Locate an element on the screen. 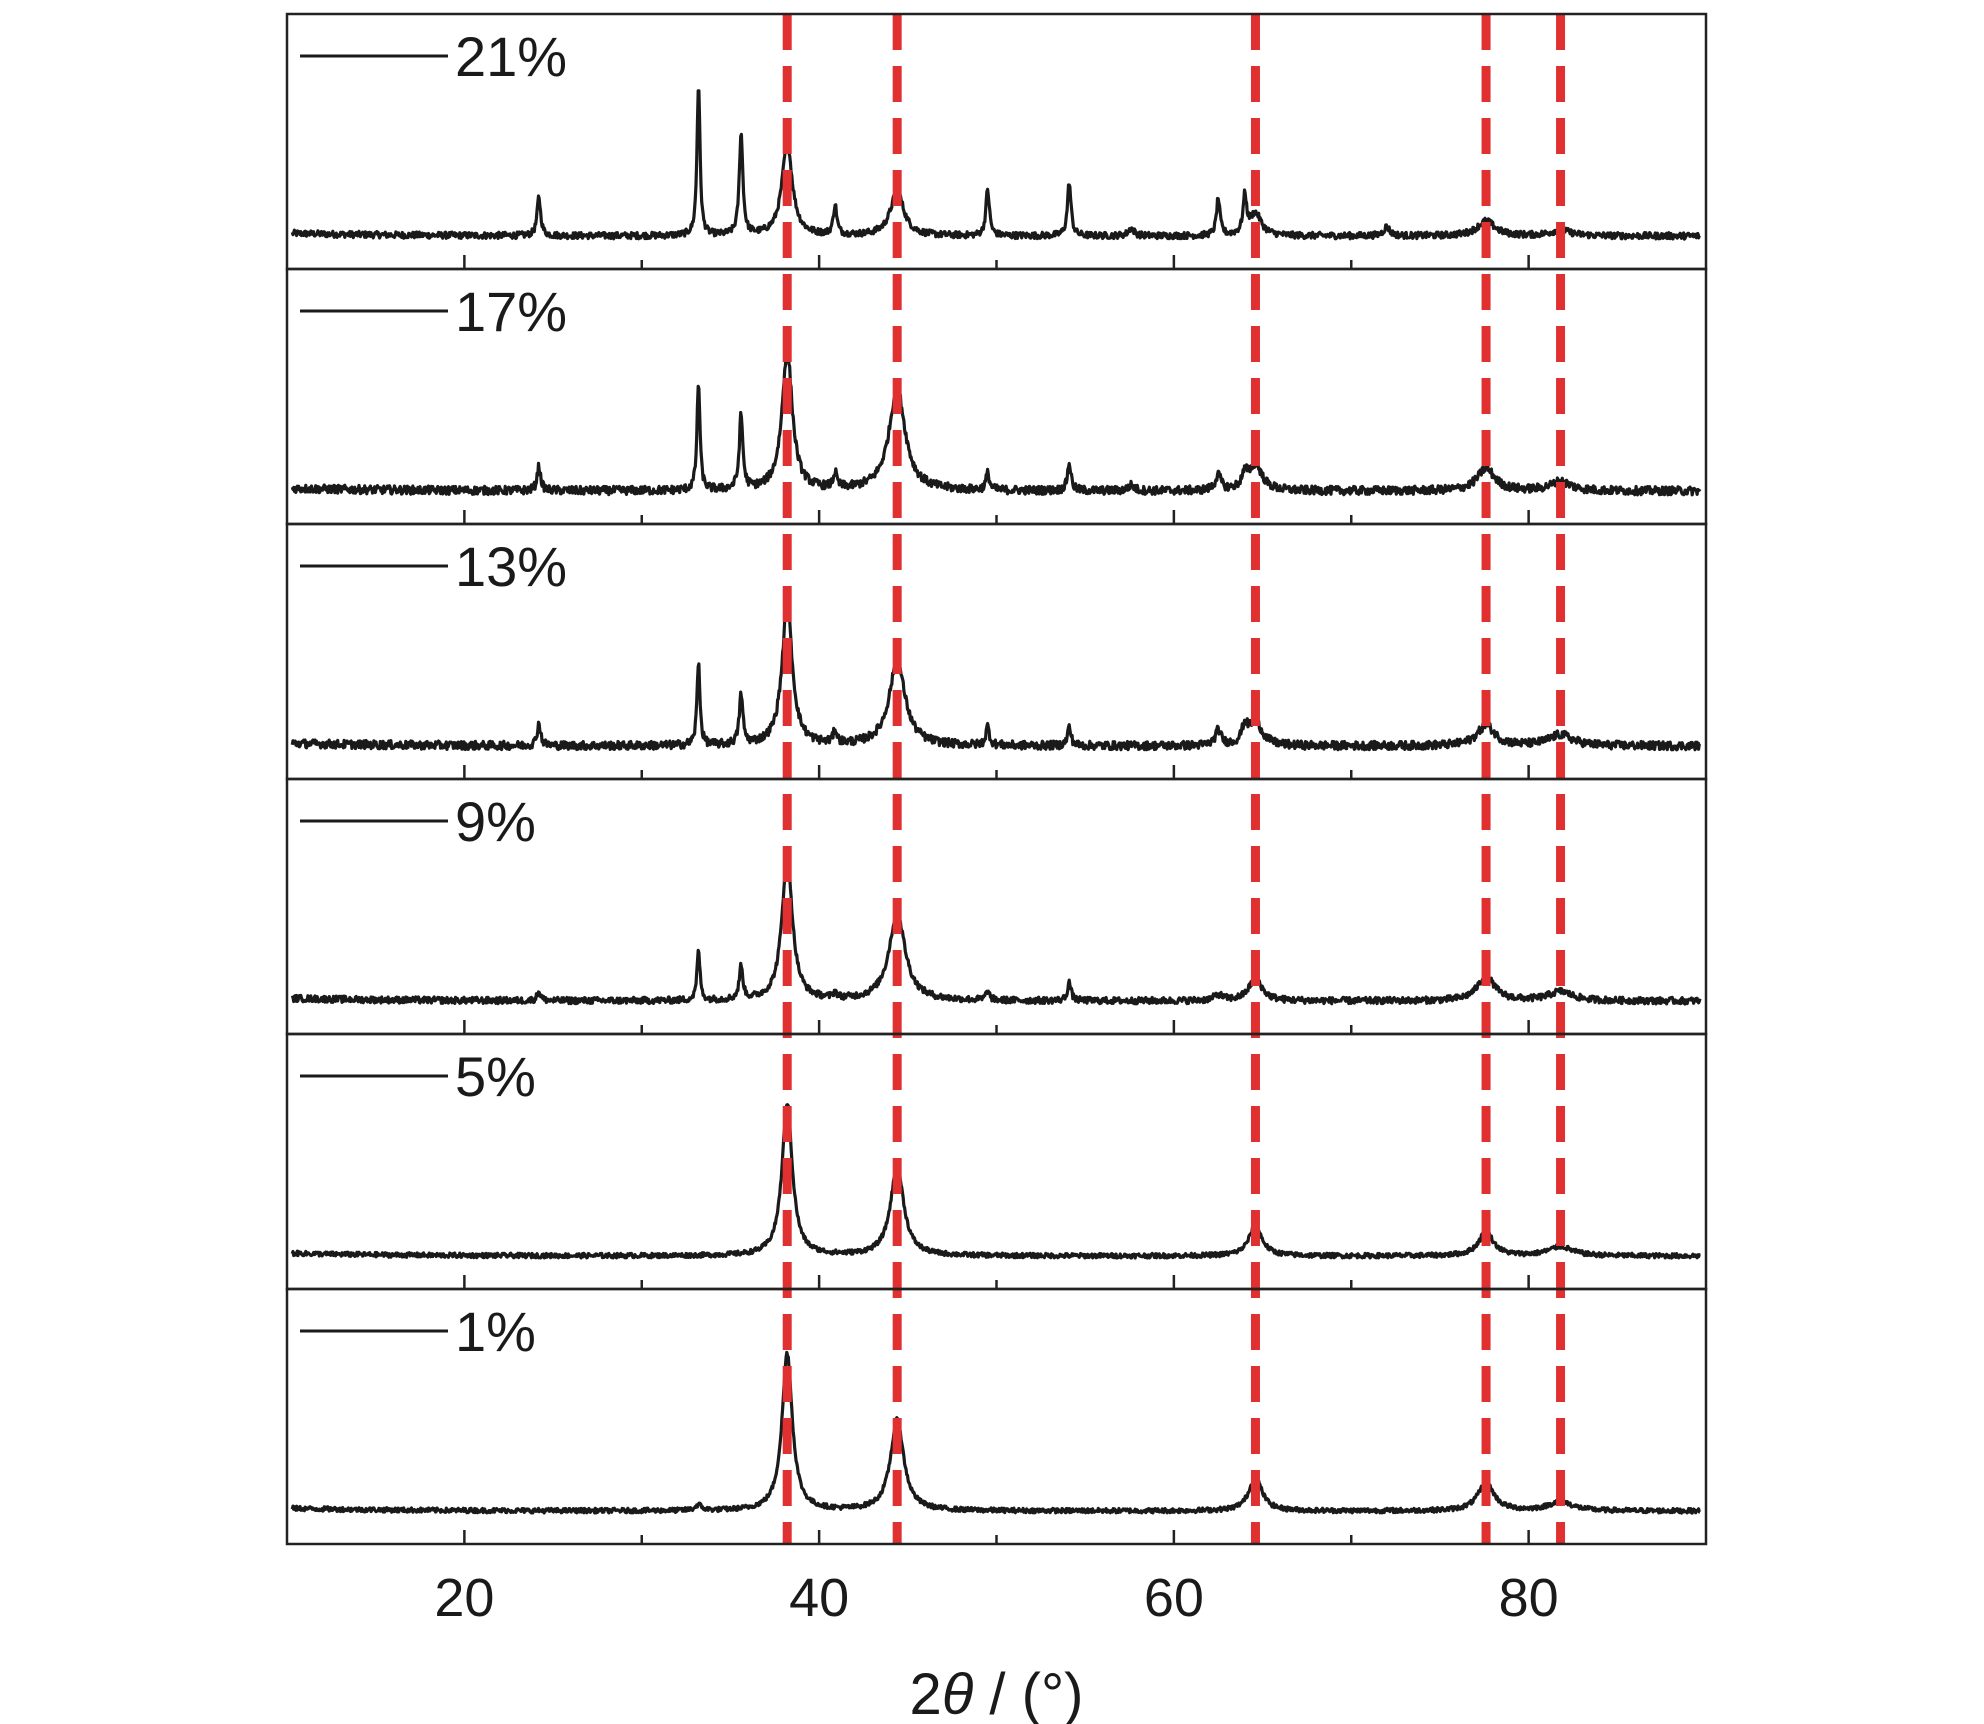  x-tick-label: 60 is located at coordinates (1174, 1598).